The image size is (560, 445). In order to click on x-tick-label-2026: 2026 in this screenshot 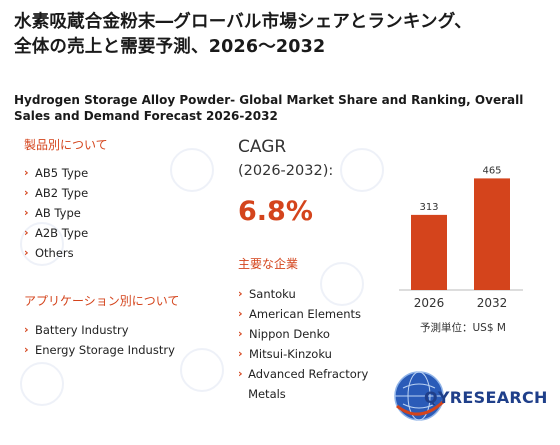, I will do `click(429, 303)`.